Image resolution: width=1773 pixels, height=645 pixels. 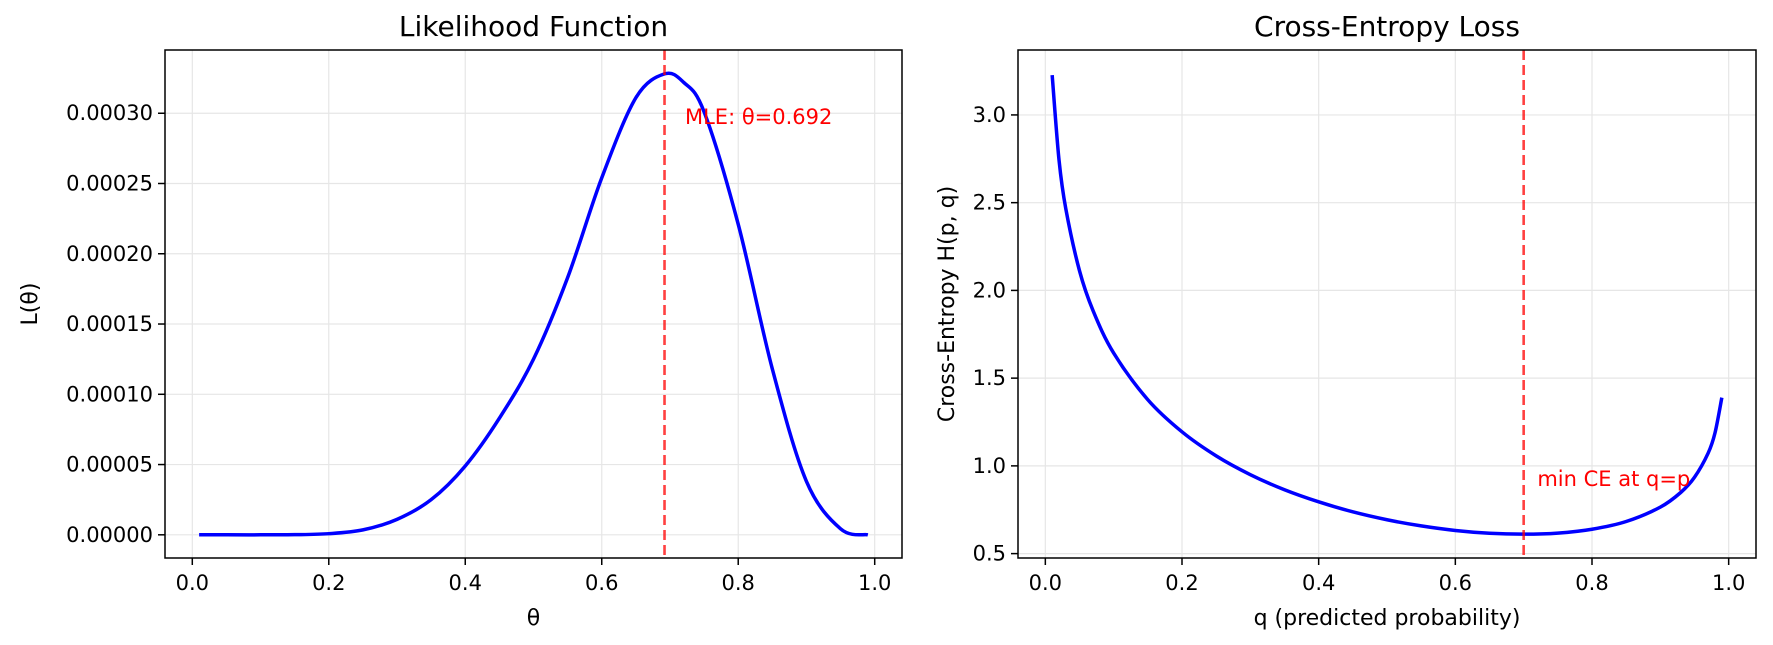 I want to click on chart-title: Cross-Entropy Loss, so click(x=1387, y=26).